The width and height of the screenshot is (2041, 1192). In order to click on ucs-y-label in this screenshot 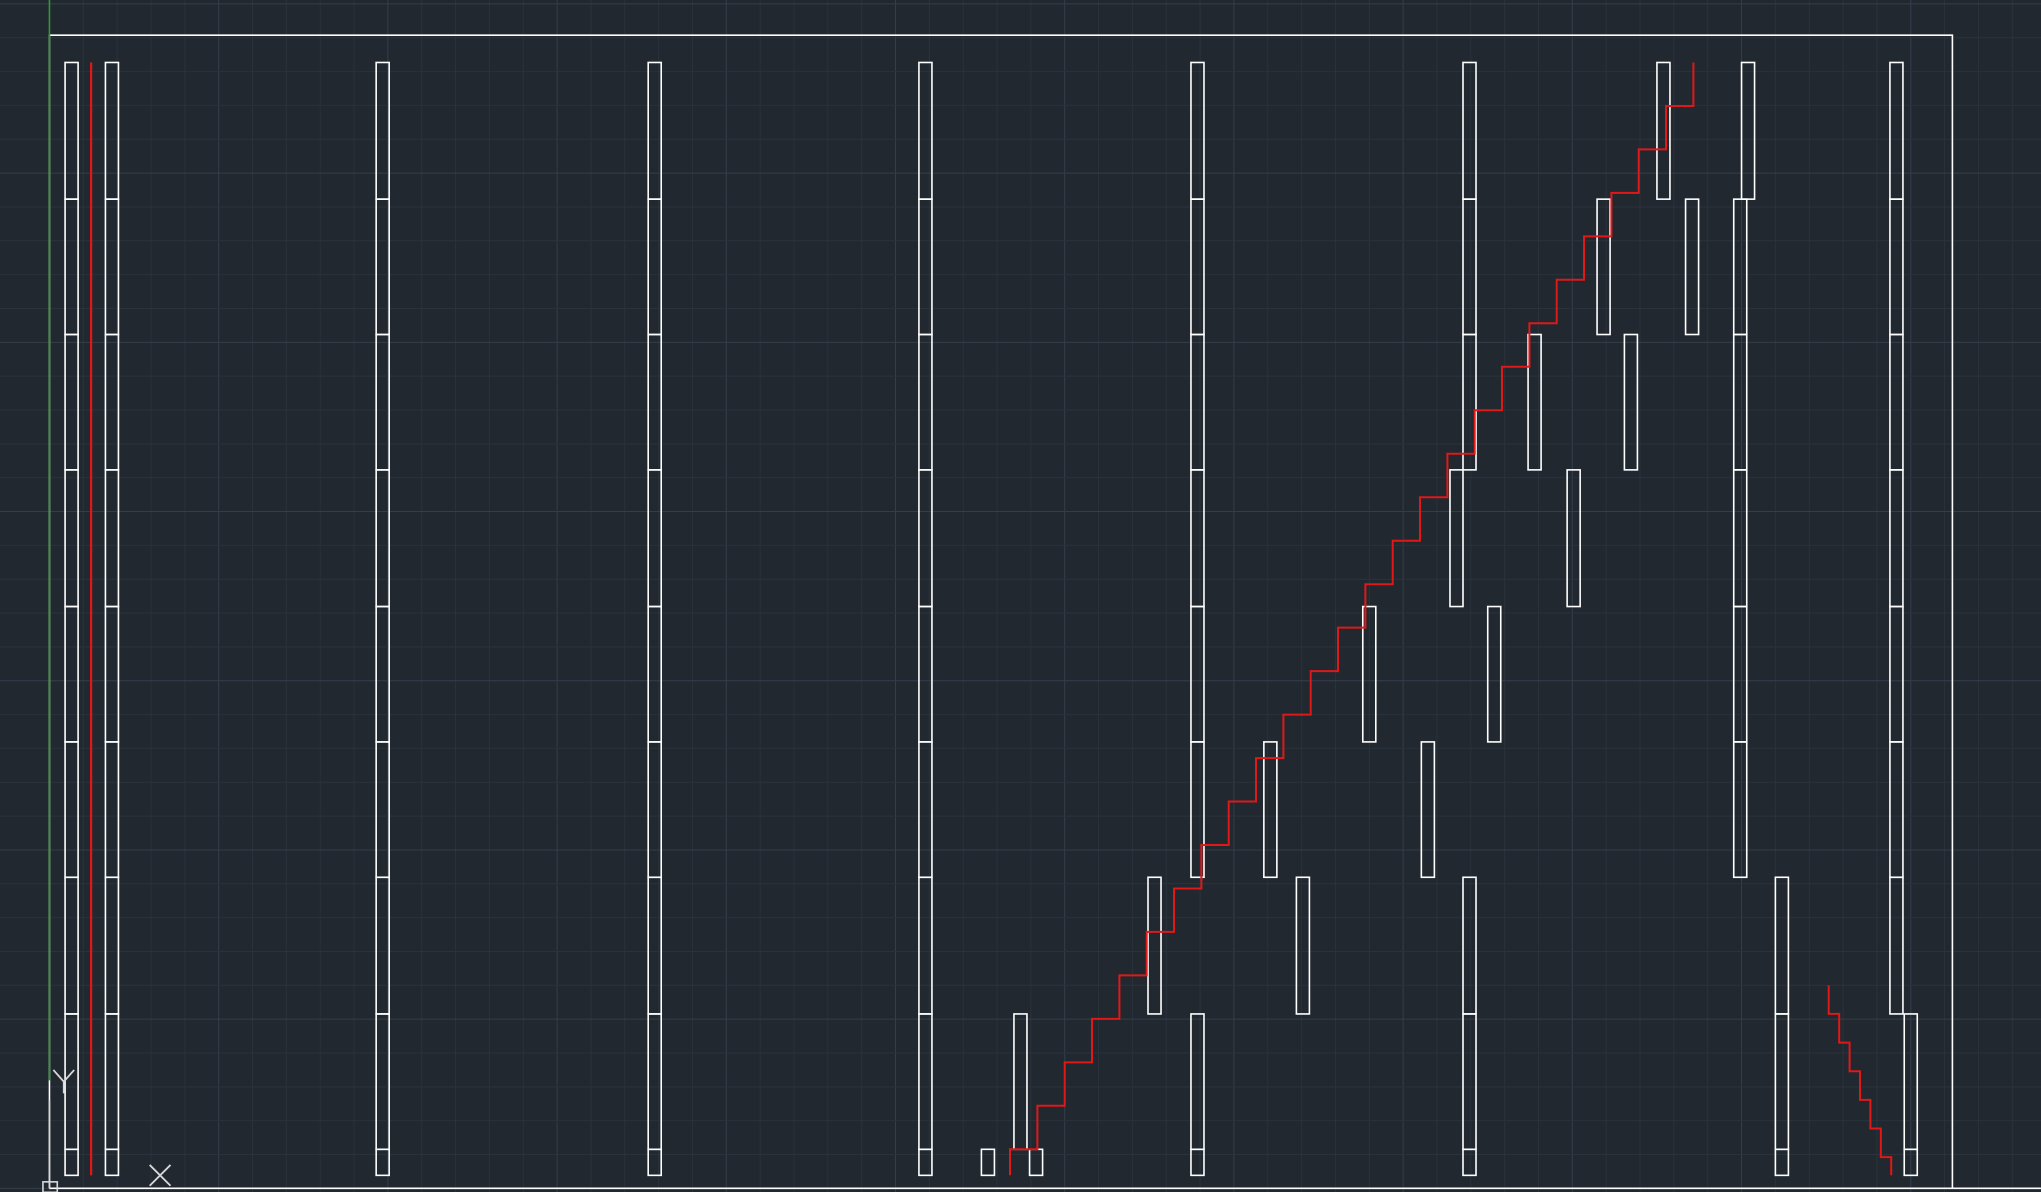, I will do `click(63, 1081)`.